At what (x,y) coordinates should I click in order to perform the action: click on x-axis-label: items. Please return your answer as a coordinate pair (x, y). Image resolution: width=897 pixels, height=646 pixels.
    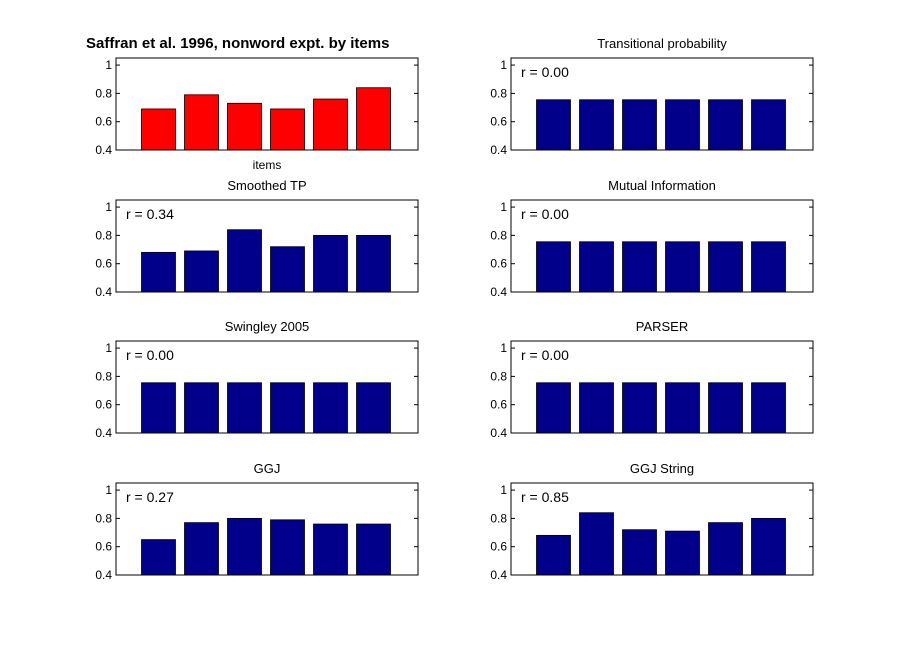
    Looking at the image, I should click on (267, 165).